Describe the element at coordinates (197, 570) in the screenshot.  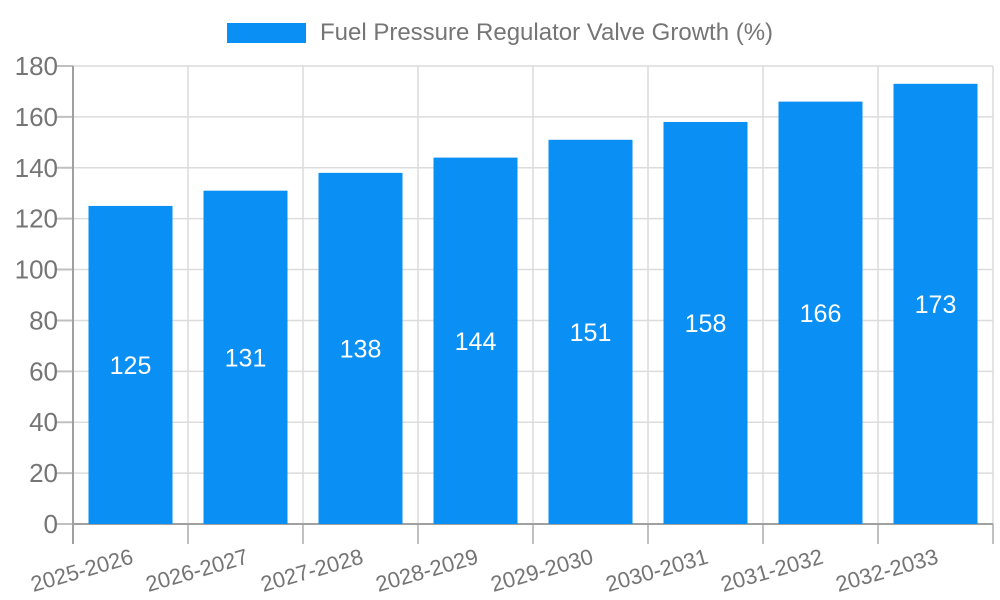
I see `x-tick-label: 2026-2027` at that location.